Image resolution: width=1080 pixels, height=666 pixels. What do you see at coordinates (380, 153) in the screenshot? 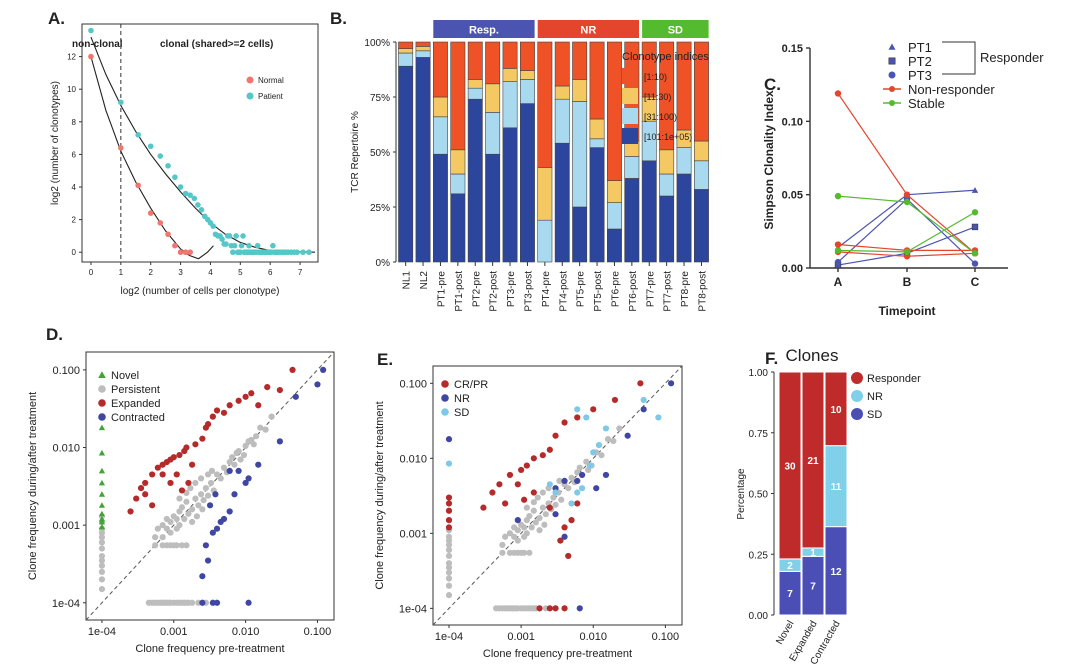
I see `y-tick-label: 50%` at bounding box center [380, 153].